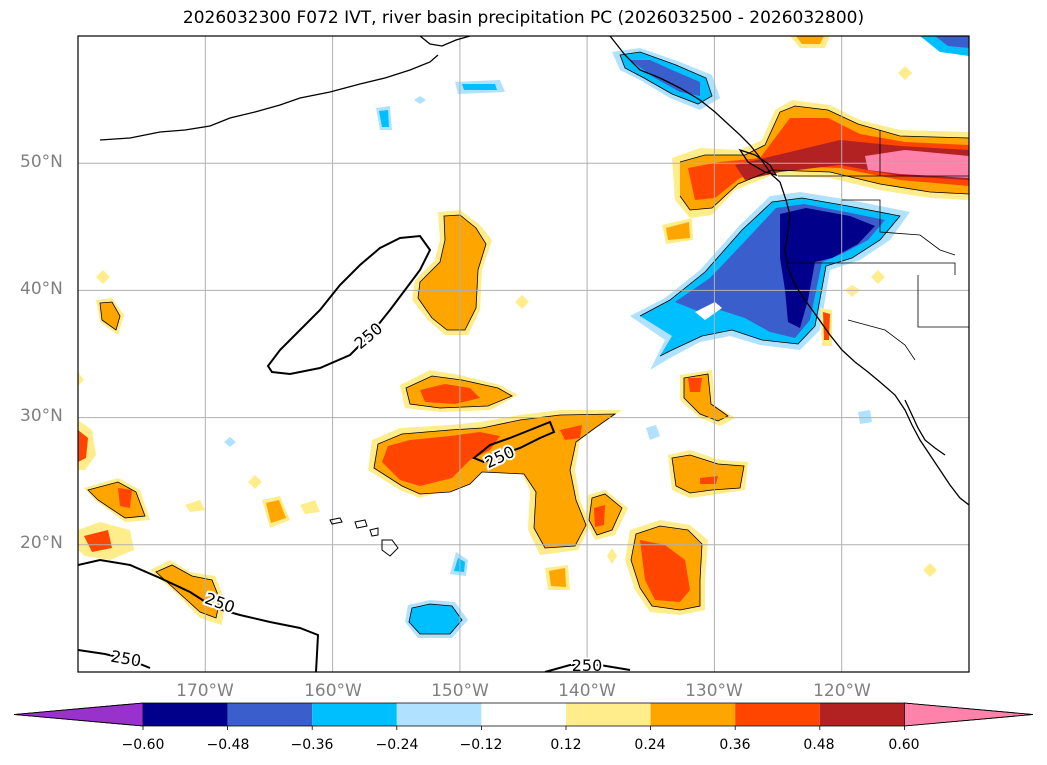 This screenshot has height=765, width=1047. Describe the element at coordinates (195, 506) in the screenshot. I see `pc-region-blob-e` at that location.